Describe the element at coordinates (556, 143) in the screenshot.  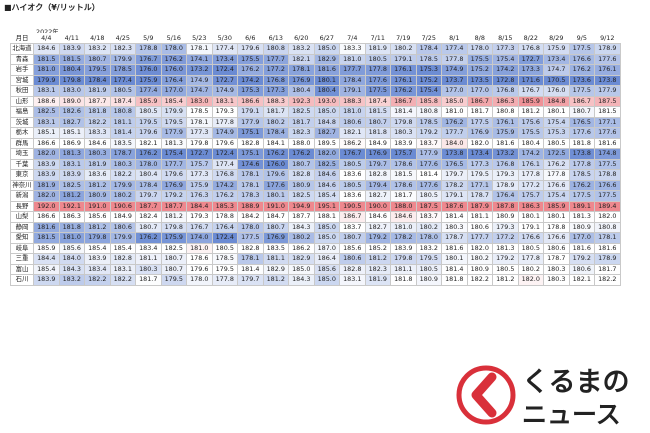
I see `price-cell: 180.5` at that location.